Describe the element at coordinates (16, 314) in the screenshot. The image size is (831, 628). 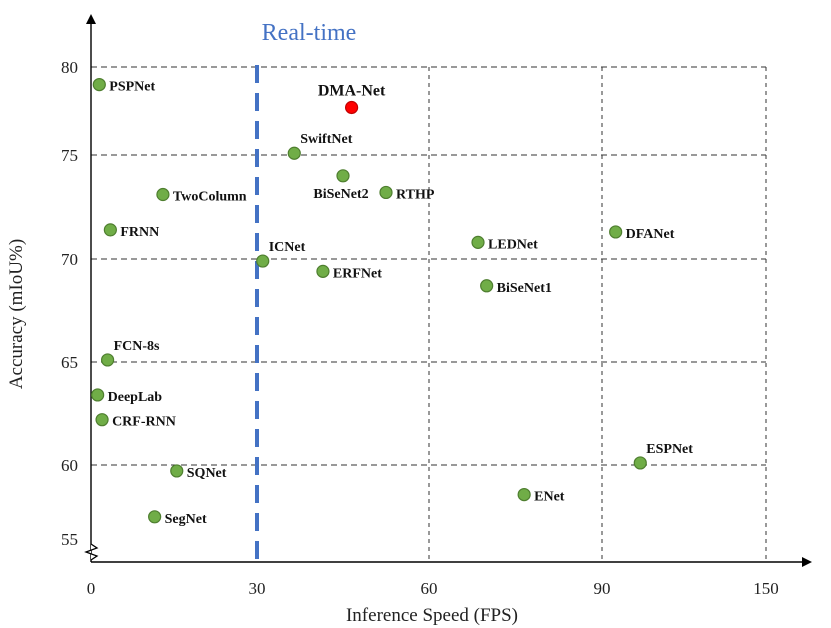
I see `y-axis-title: Accuracy (mIoU%)` at that location.